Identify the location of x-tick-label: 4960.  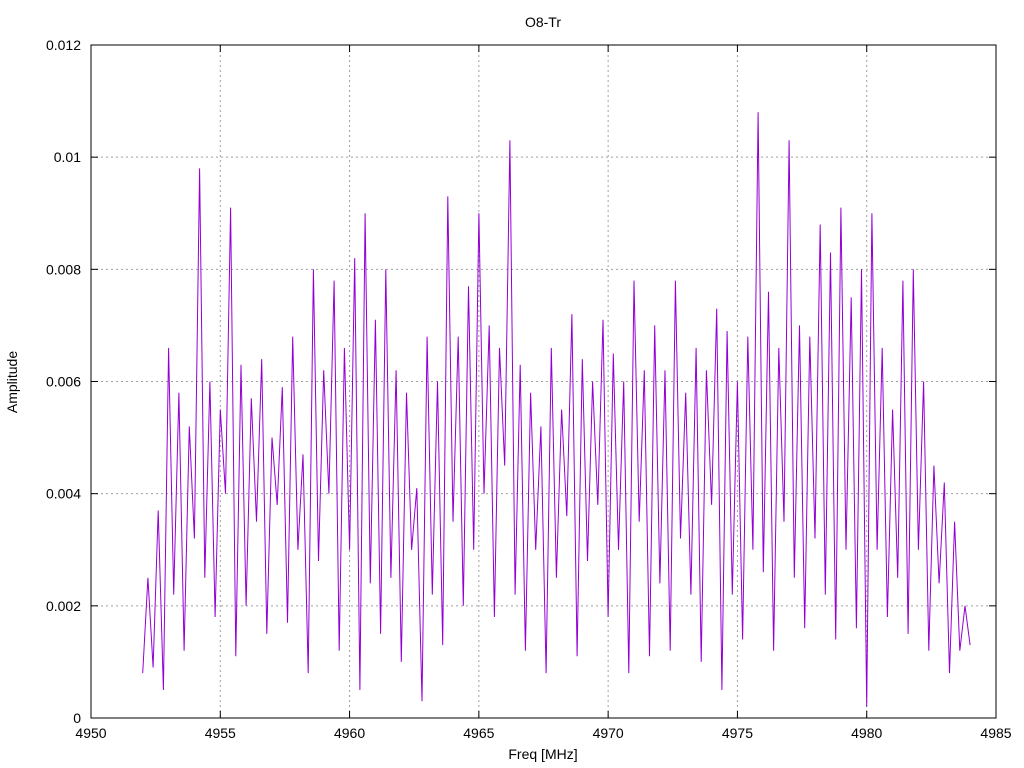
(349, 733).